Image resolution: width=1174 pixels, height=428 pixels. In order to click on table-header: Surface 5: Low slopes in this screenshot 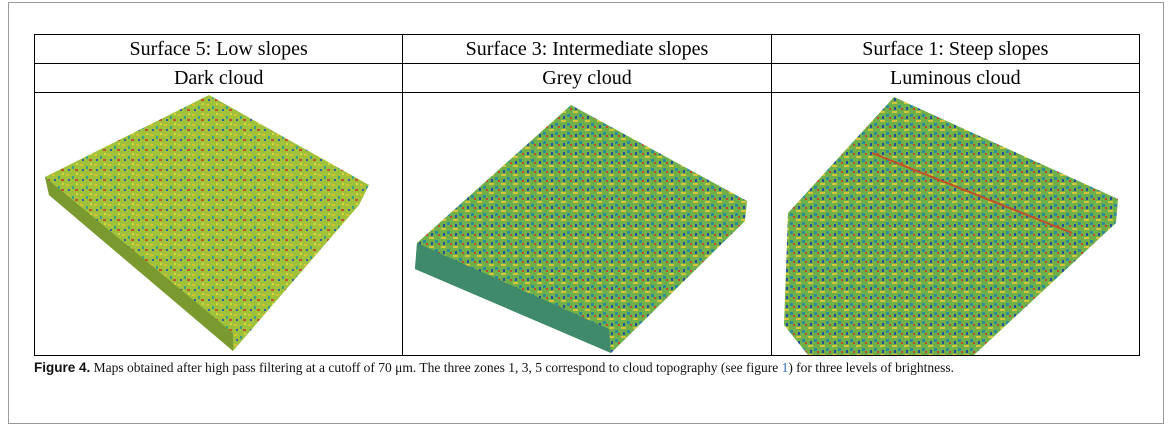, I will do `click(218, 49)`.